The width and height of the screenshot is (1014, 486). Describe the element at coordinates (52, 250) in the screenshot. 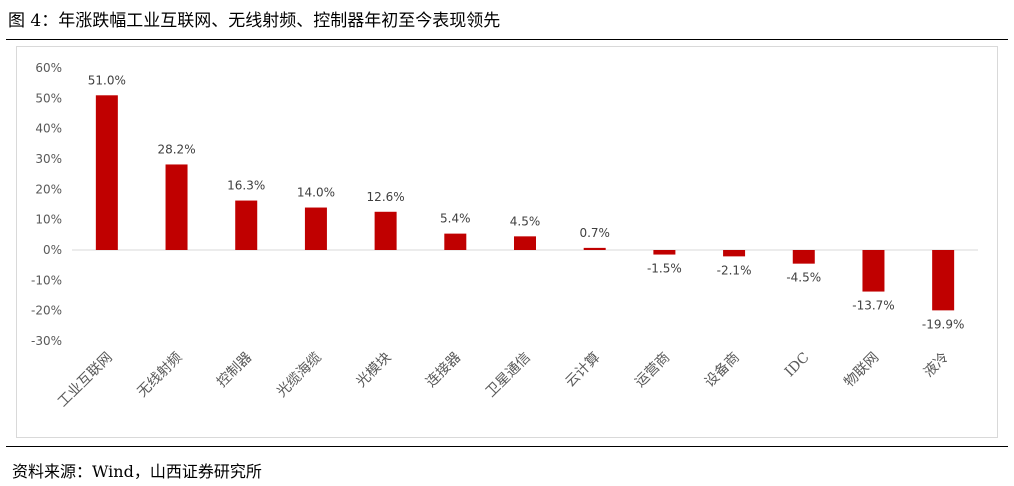

I see `y-tick-label: 0%` at that location.